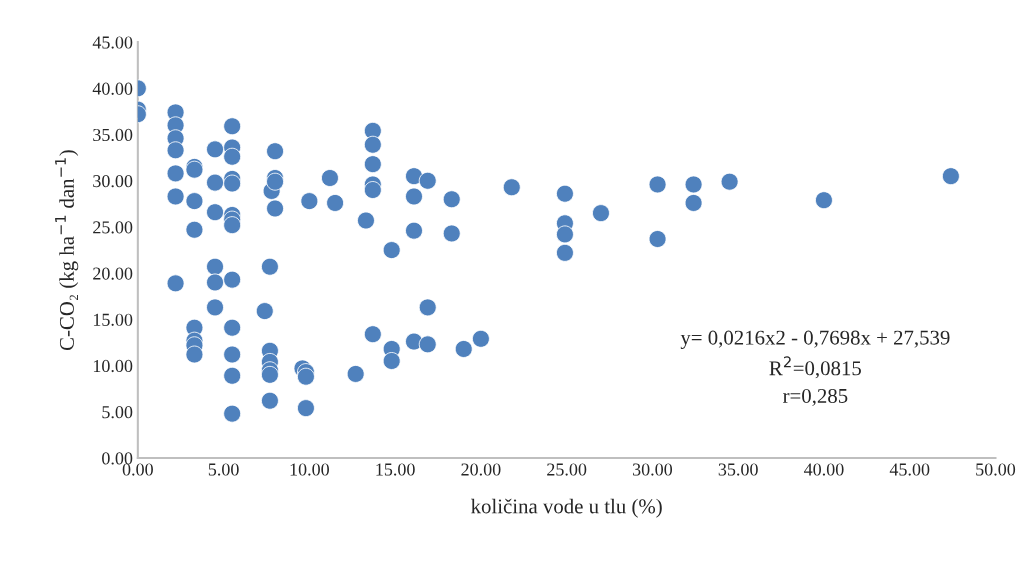  What do you see at coordinates (815, 367) in the screenshot?
I see `annotation: R$^{2}$=0,0815` at bounding box center [815, 367].